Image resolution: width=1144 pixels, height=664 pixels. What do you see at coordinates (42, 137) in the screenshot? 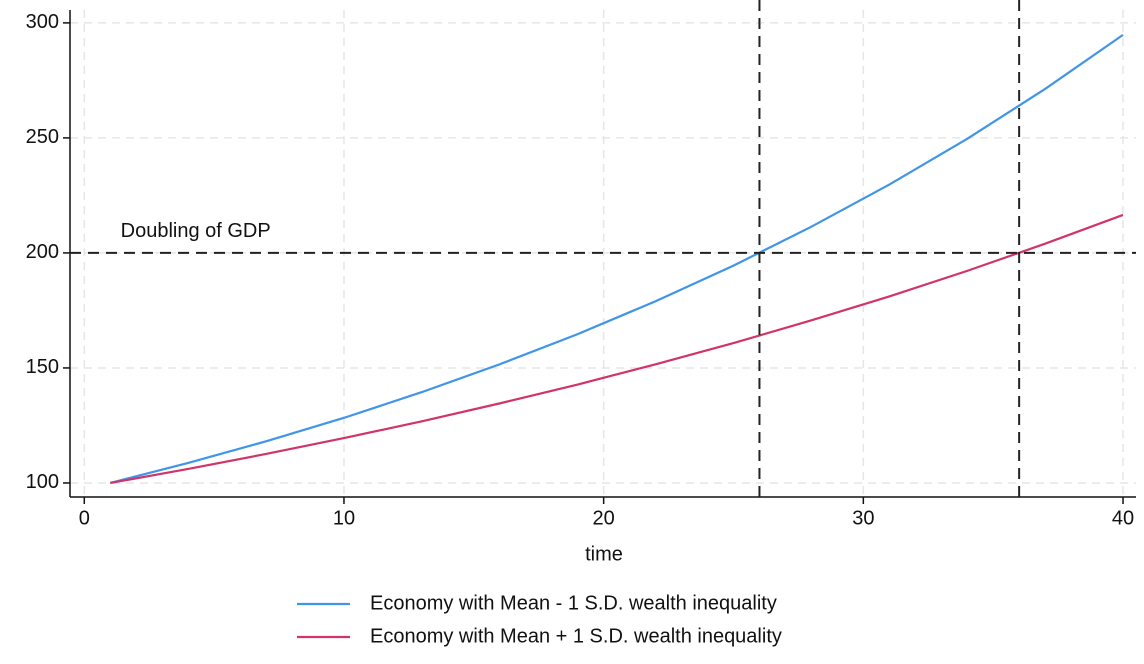
I see `y-tick-label: 250` at bounding box center [42, 137].